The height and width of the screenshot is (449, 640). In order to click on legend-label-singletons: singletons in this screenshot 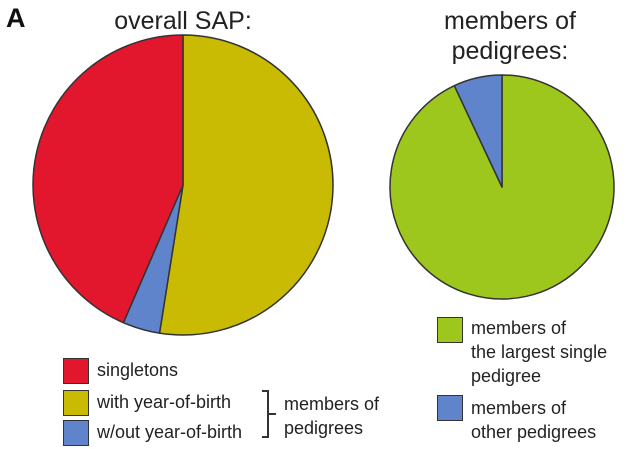, I will do `click(138, 370)`.